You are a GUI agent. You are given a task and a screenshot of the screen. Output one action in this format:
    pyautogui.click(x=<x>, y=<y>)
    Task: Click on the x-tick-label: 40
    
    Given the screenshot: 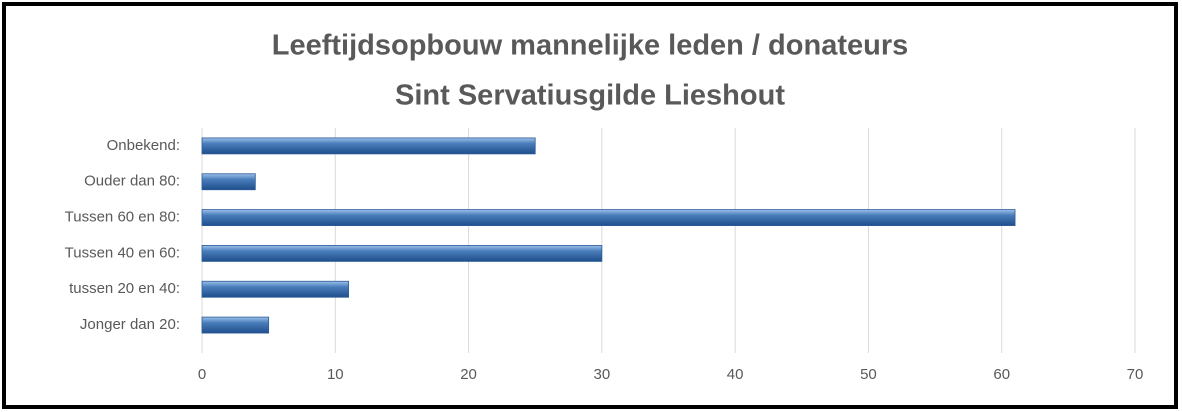 What is the action you would take?
    pyautogui.click(x=735, y=374)
    